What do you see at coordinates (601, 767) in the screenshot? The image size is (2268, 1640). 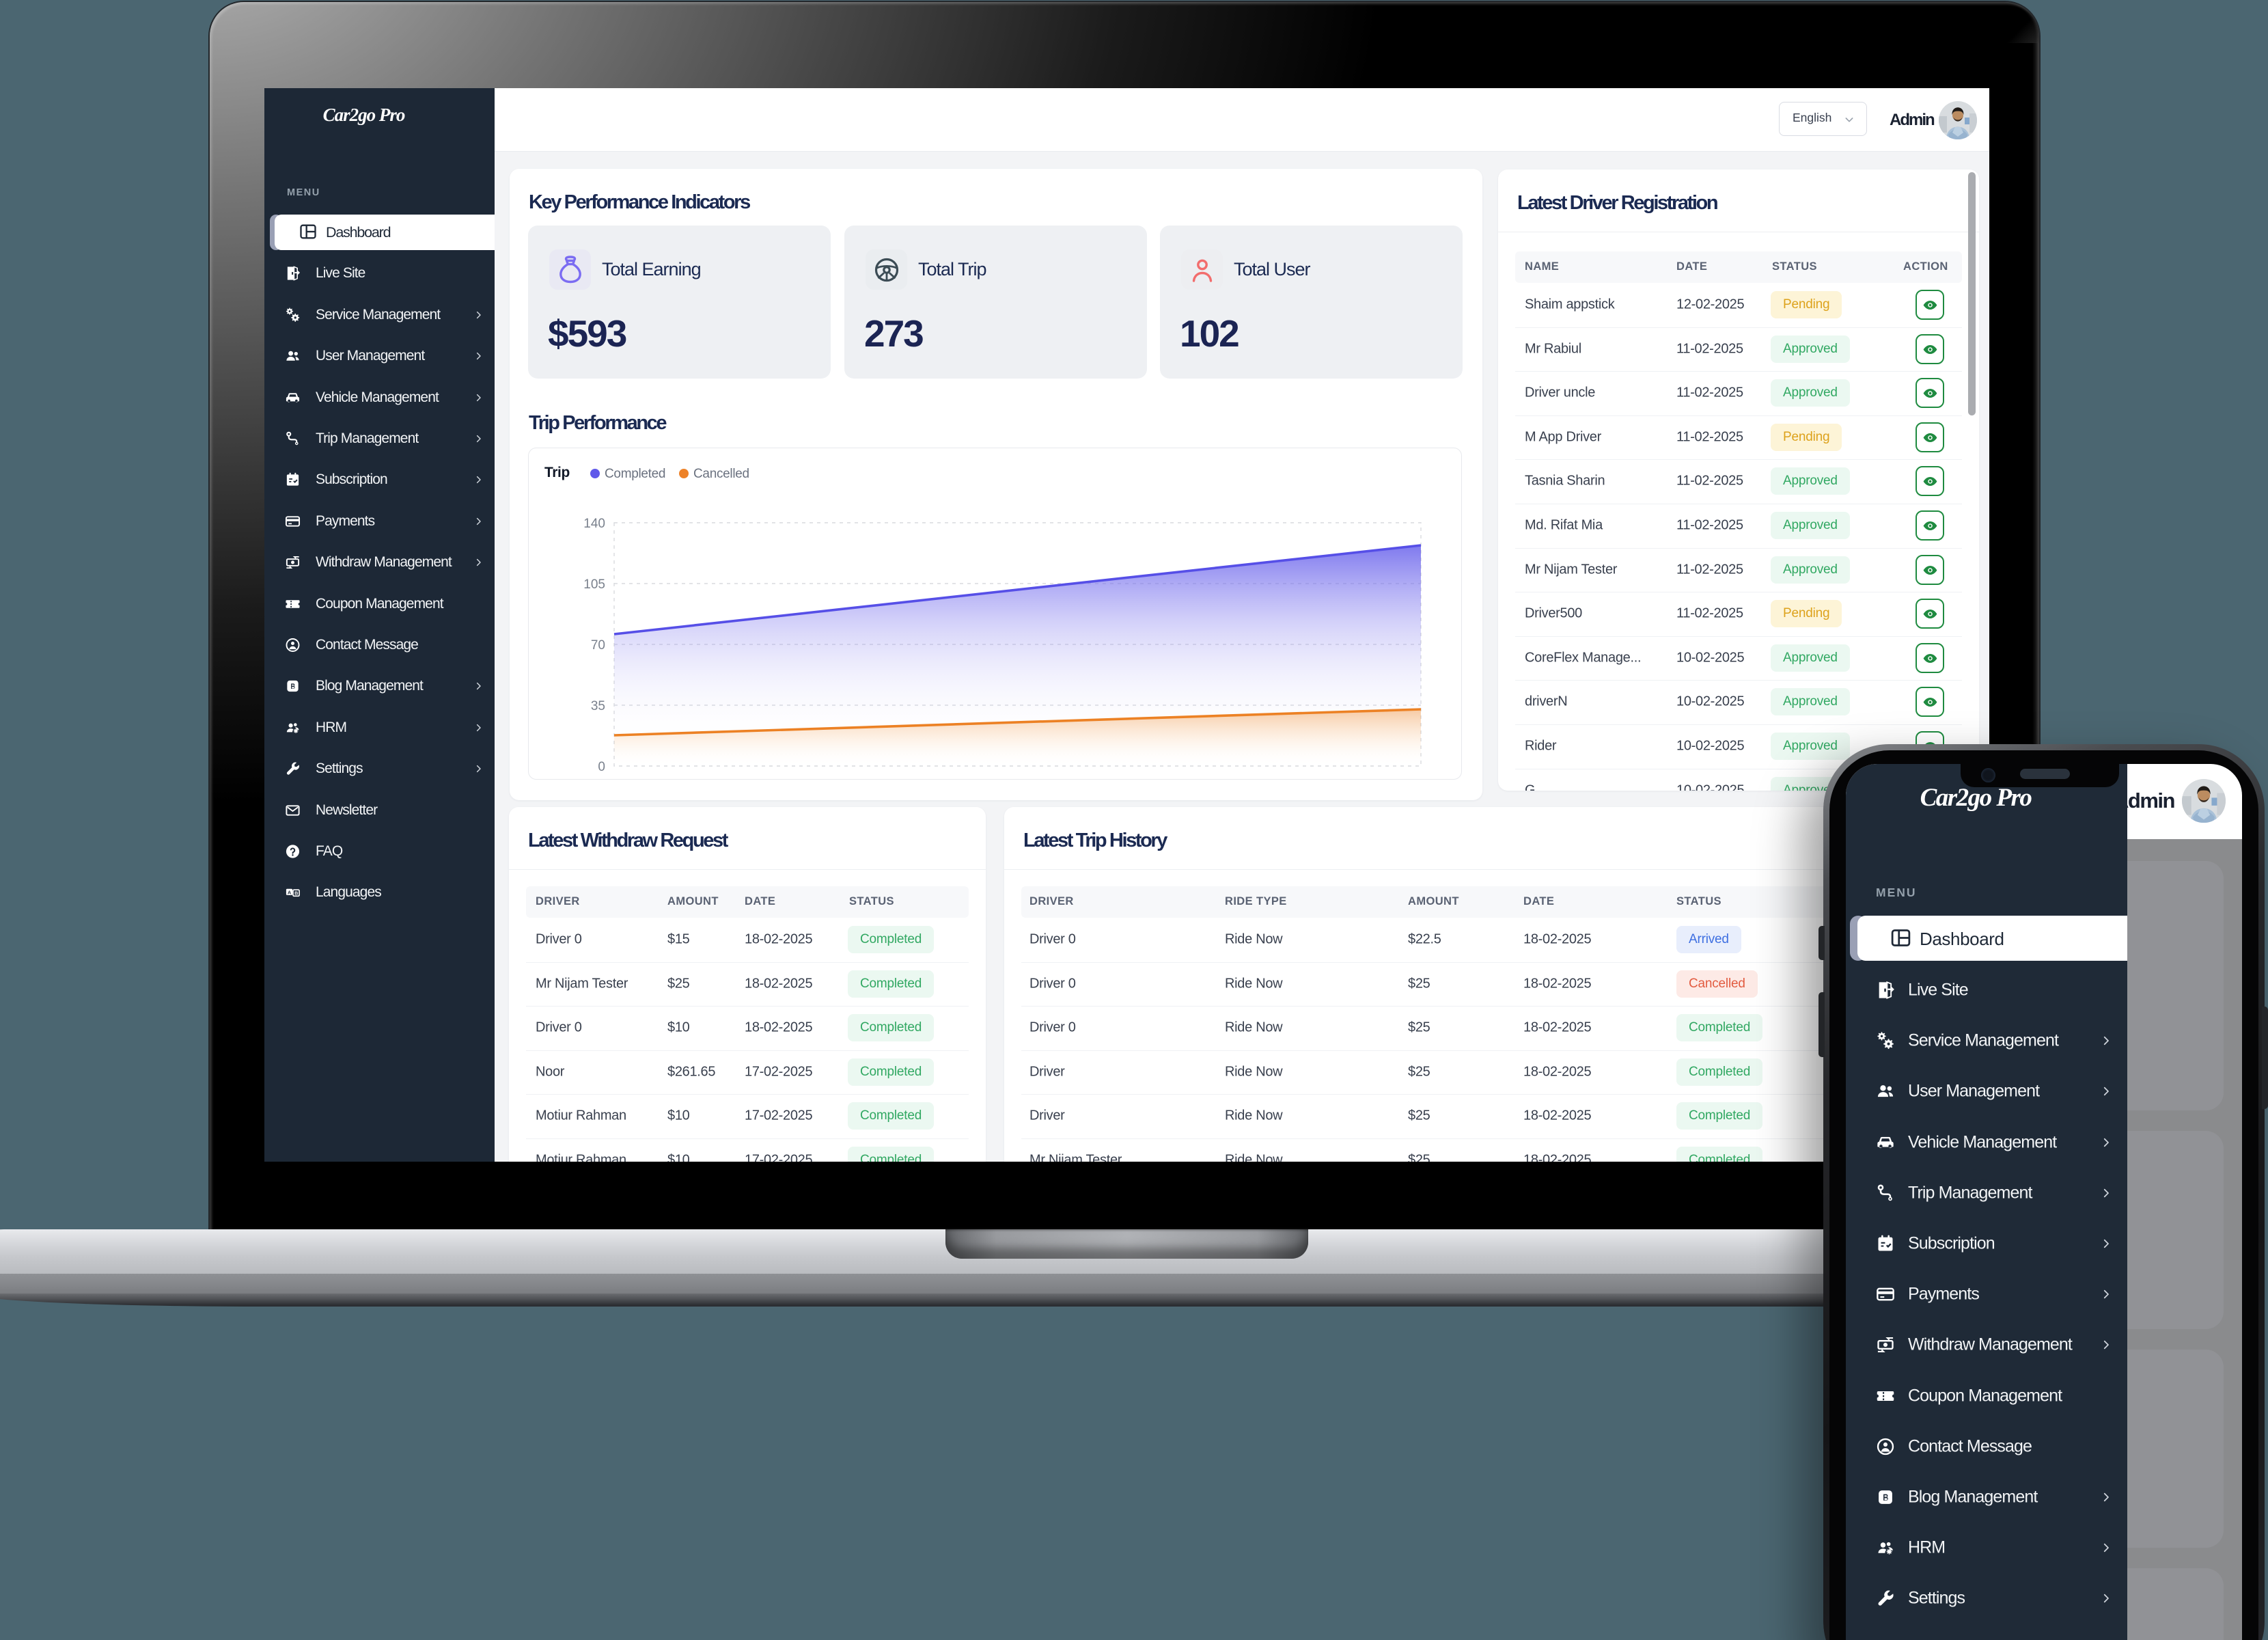 I see `svg-text: 0` at bounding box center [601, 767].